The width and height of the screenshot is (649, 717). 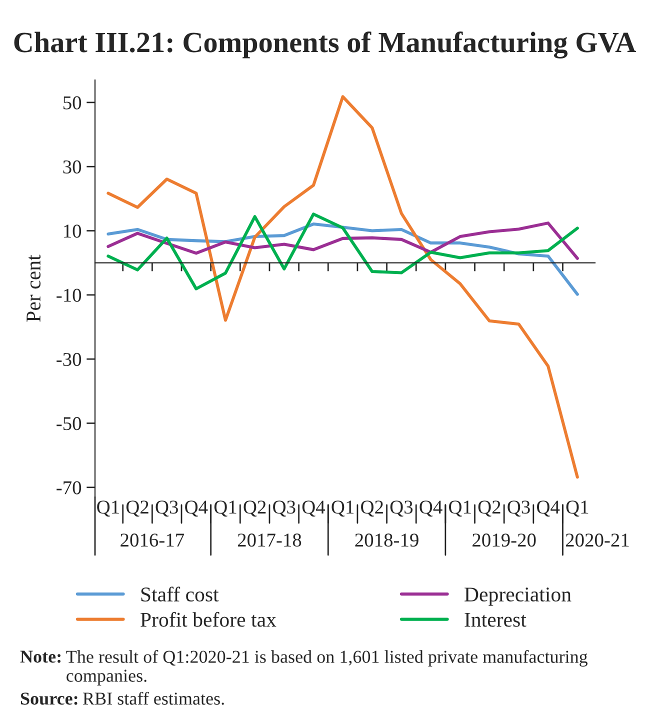 I want to click on y-axis-title: Per cent, so click(x=33, y=288).